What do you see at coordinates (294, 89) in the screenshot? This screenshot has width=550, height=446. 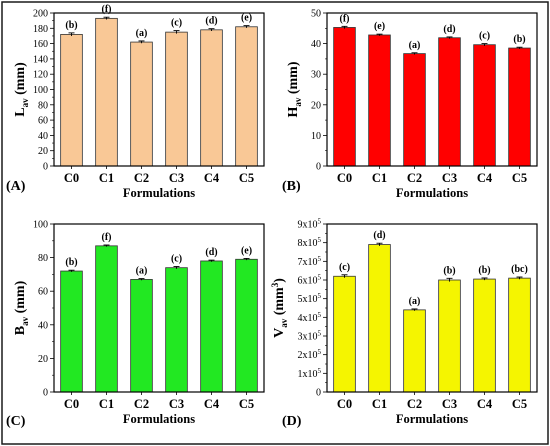 I see `y-axis-label: Hav (mm)` at bounding box center [294, 89].